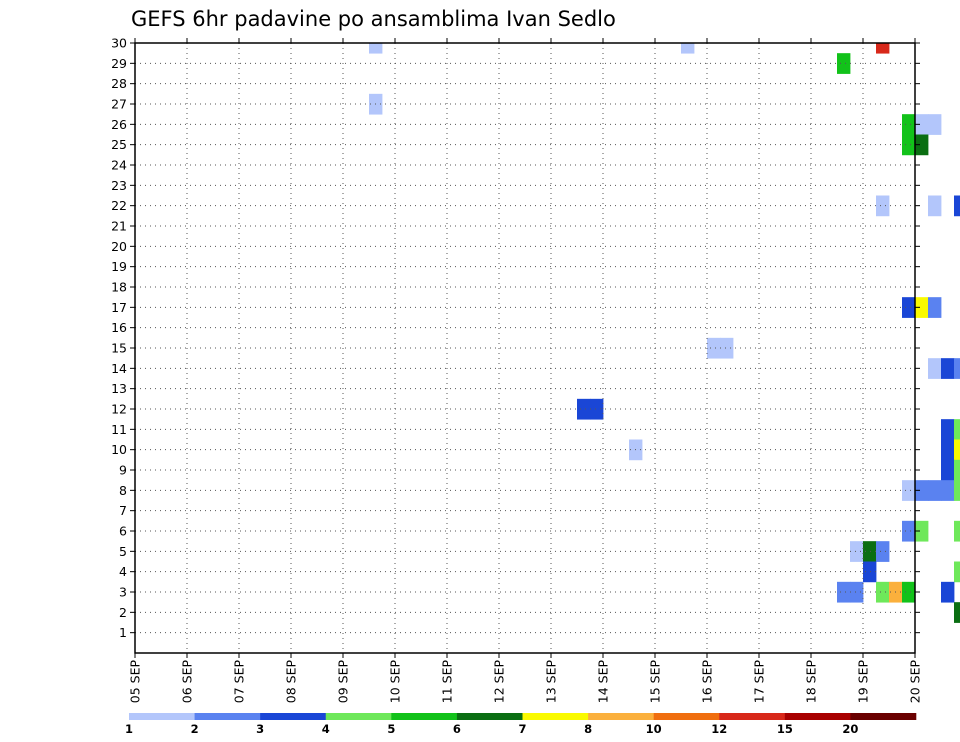 The image size is (960, 742). I want to click on y-tick-label: 9, so click(123, 470).